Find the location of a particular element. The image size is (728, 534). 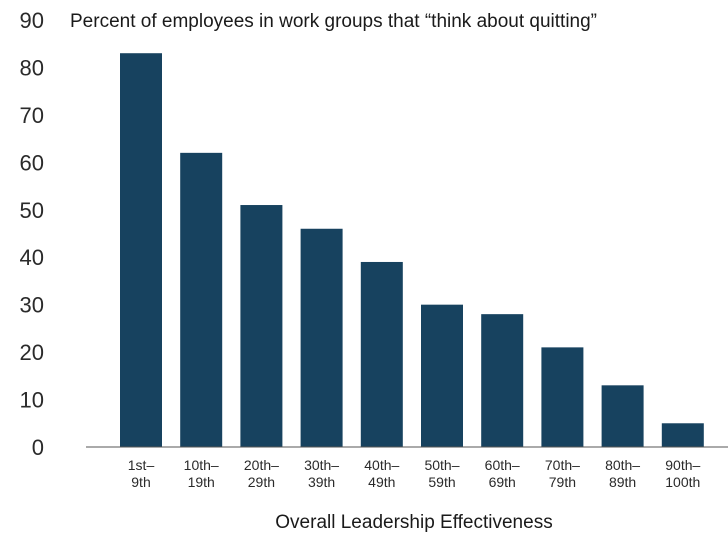

x-tick-label-line: 49th is located at coordinates (381, 482).